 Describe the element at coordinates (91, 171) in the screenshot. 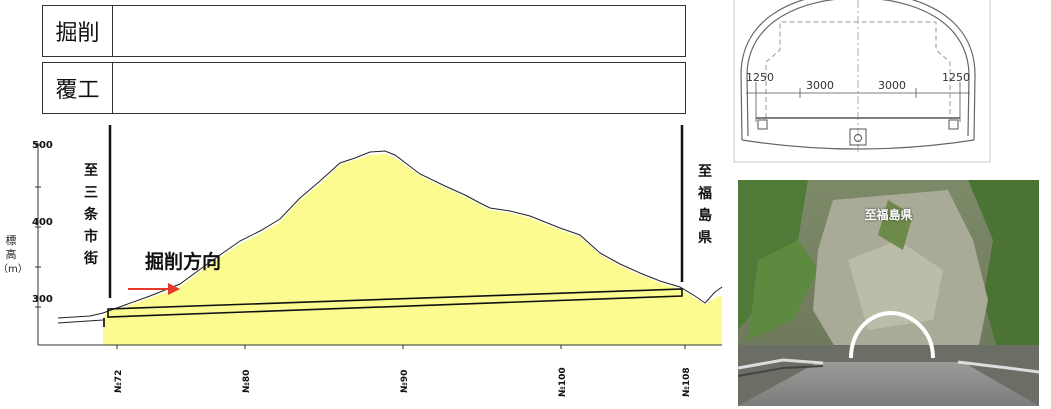

I see `left-destination-char: 至` at that location.